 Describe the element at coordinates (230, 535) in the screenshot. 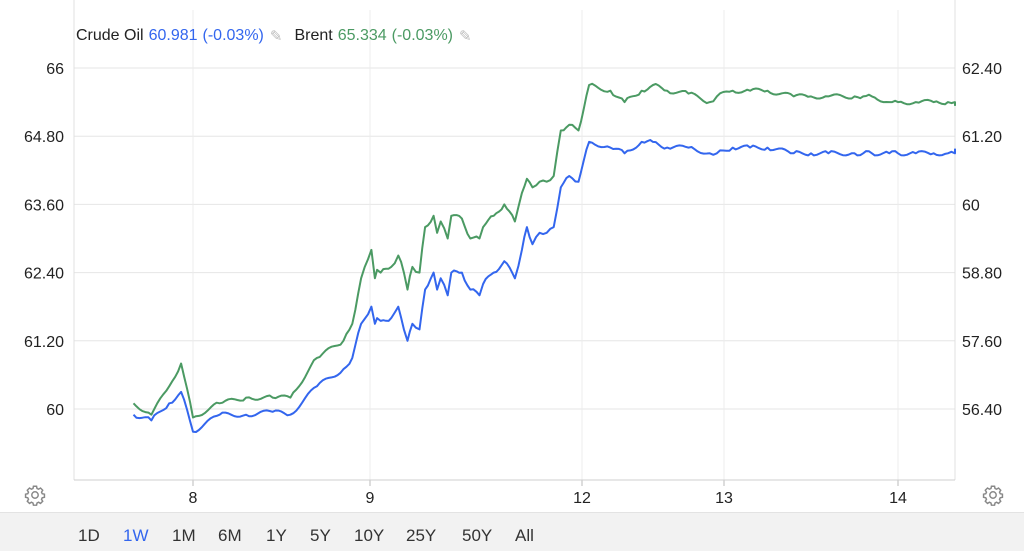

I see `range-6m-button: 6M` at that location.